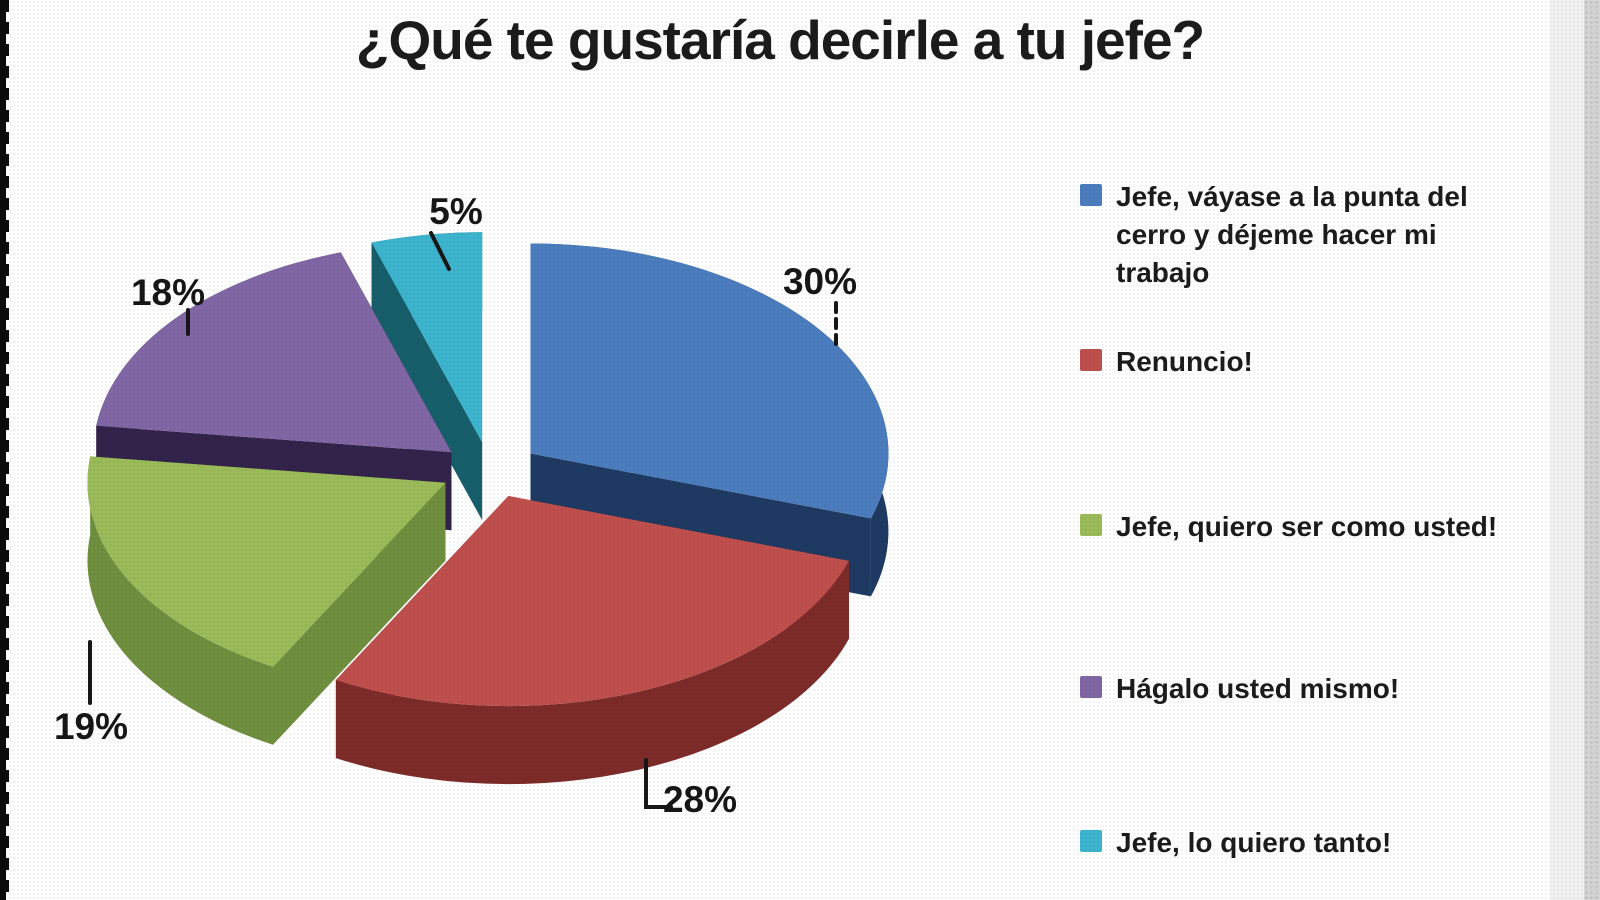  I want to click on pct-label-18: 18%, so click(168, 292).